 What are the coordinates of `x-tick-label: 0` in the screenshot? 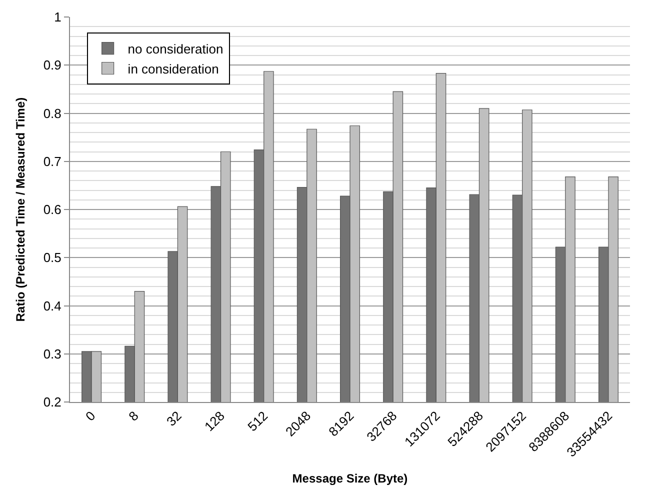 It's located at (90, 416).